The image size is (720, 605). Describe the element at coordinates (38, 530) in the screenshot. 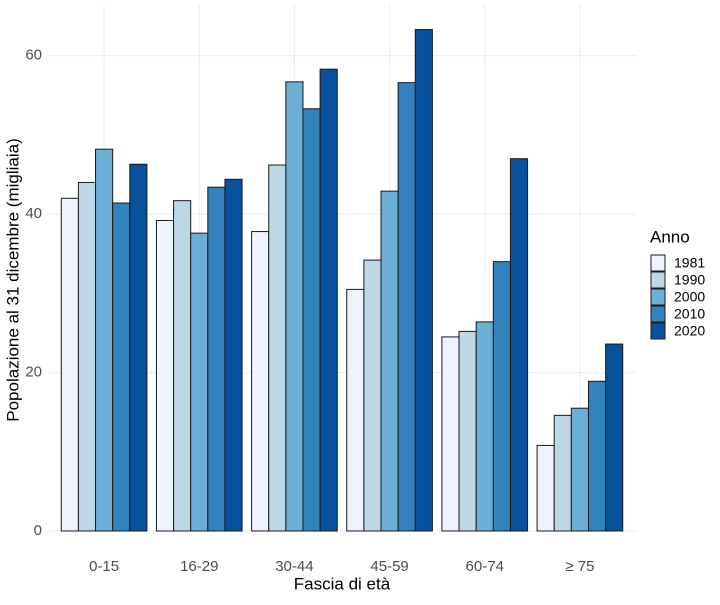

I see `y-tick-label: 0` at that location.